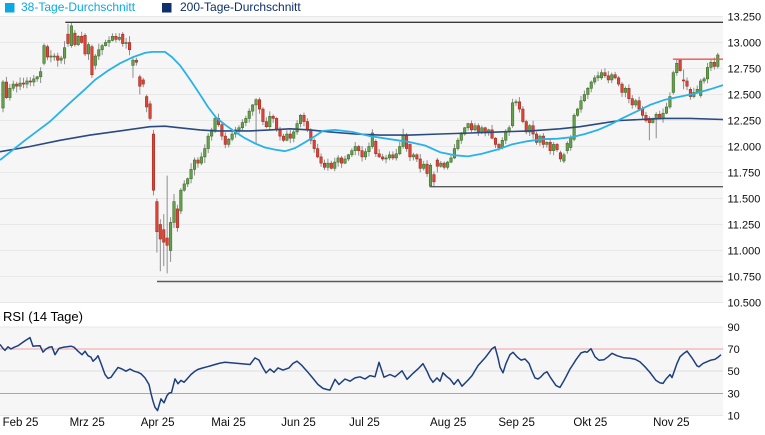  Describe the element at coordinates (78, 7) in the screenshot. I see `svg-text: 38-Tage-Durchschnitt` at that location.